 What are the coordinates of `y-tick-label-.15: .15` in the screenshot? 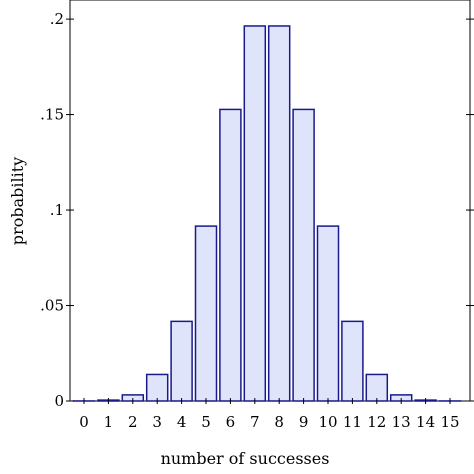 It's located at (52, 115).